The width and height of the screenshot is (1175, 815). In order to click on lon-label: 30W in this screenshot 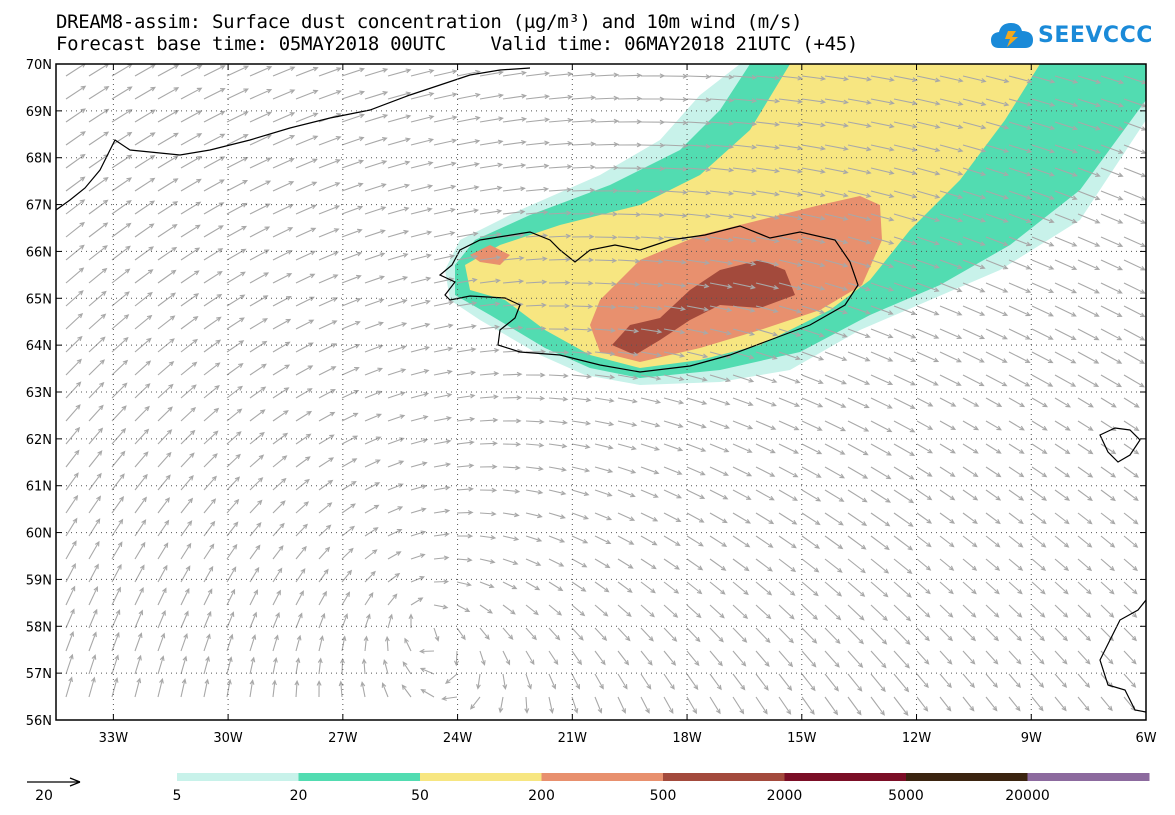, I will do `click(228, 738)`.